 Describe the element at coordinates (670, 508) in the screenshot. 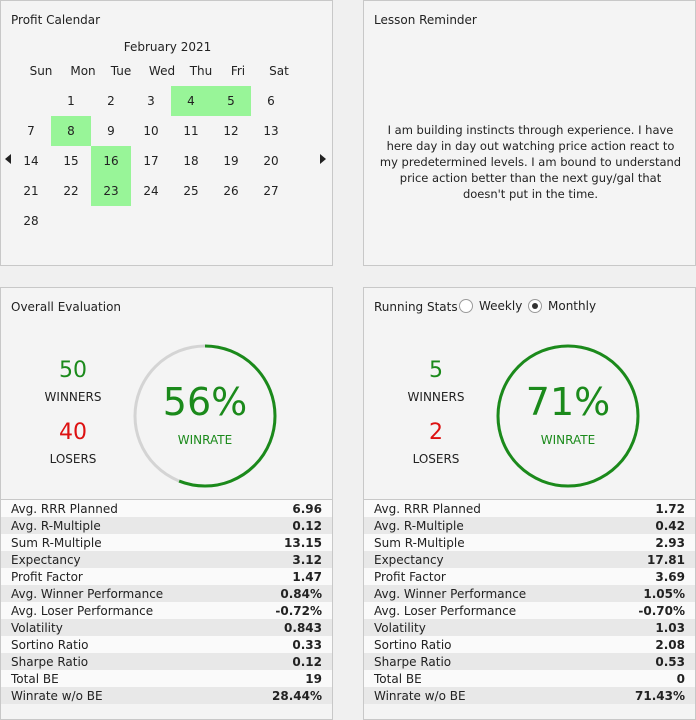

I see `stat-value: 1.72` at that location.